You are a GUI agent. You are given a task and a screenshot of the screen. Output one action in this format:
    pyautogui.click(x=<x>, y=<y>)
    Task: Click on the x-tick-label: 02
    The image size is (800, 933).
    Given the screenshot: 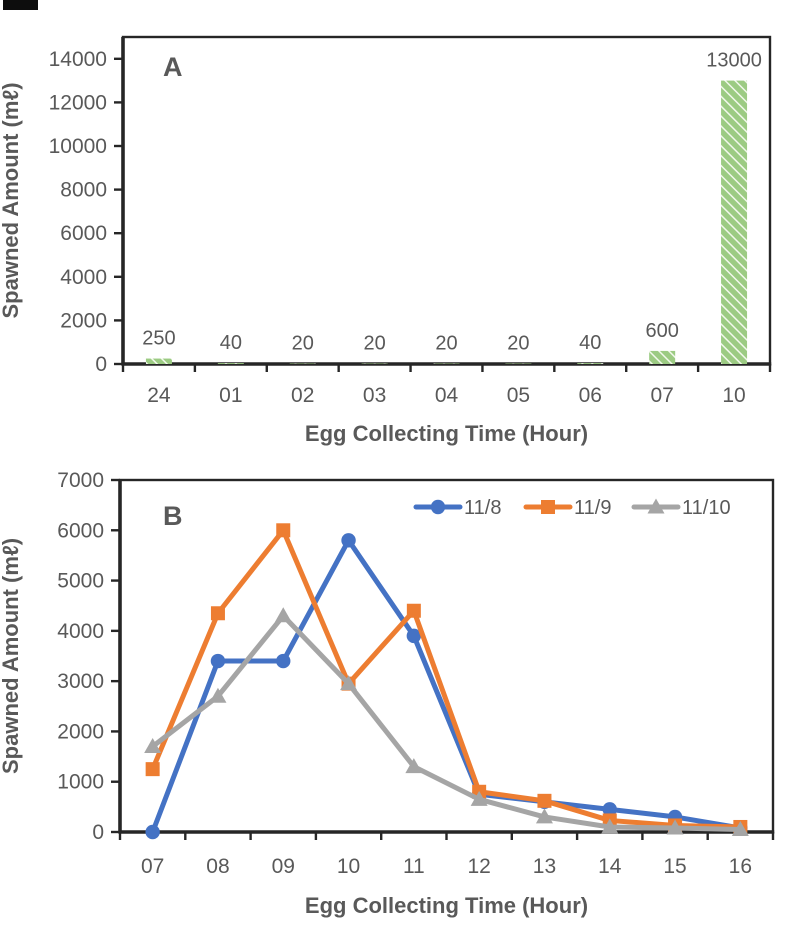 What is the action you would take?
    pyautogui.click(x=302, y=395)
    